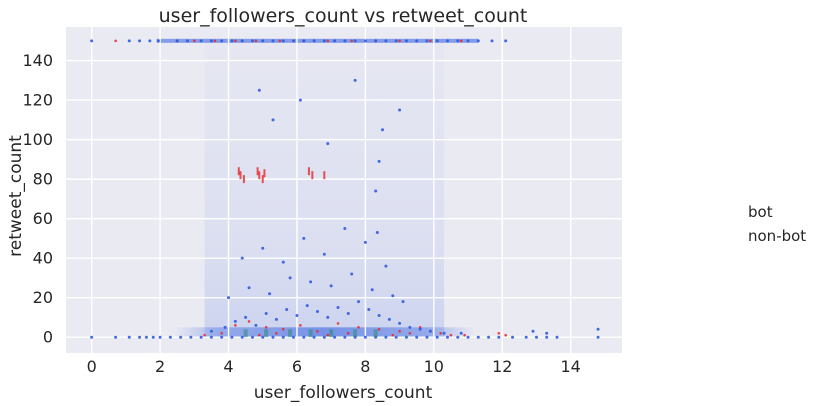 The image size is (816, 406). I want to click on legend-label-non-bot: non-bot, so click(777, 236).